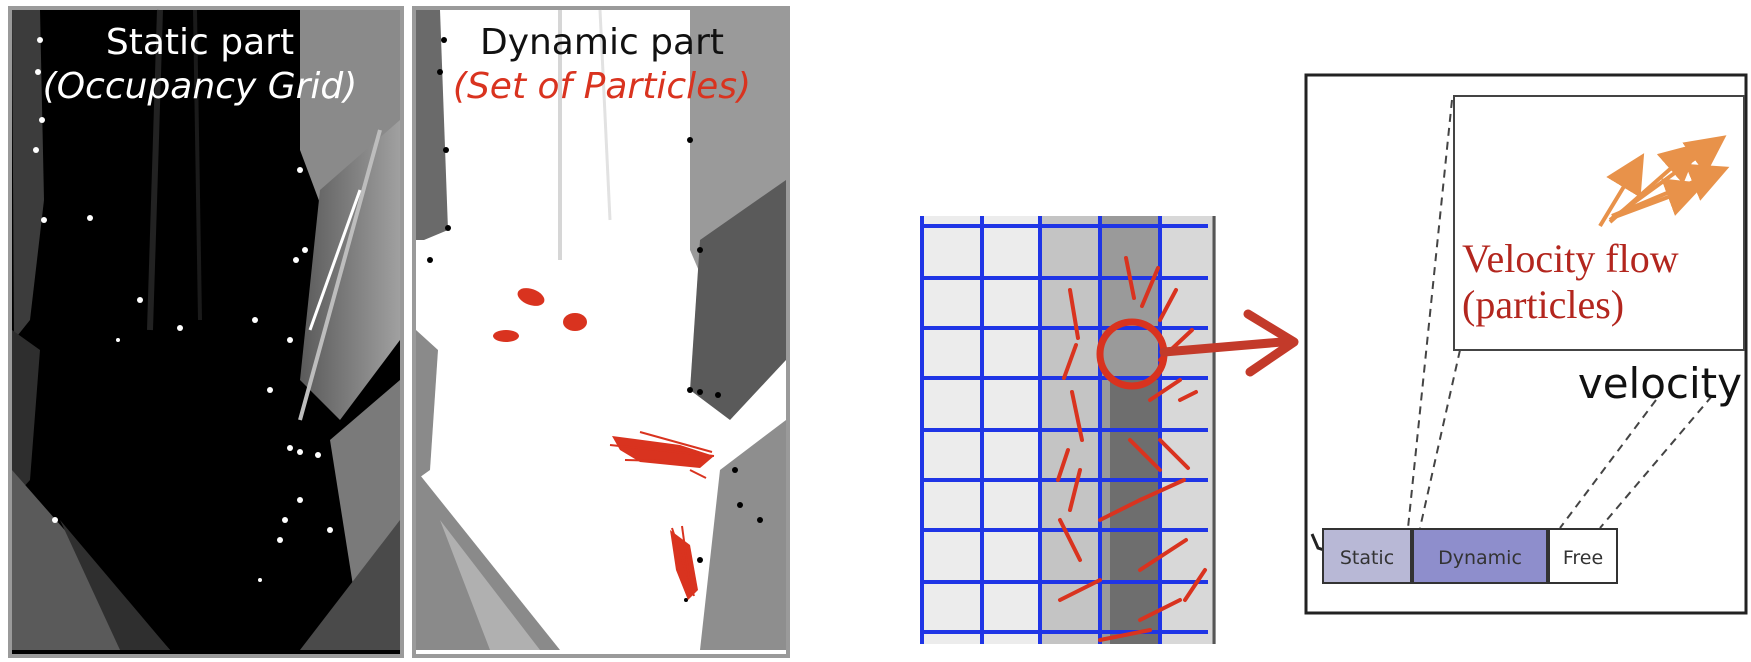 Image resolution: width=1751 pixels, height=662 pixels. What do you see at coordinates (1229, 343) in the screenshot?
I see `zoom-arrow` at bounding box center [1229, 343].